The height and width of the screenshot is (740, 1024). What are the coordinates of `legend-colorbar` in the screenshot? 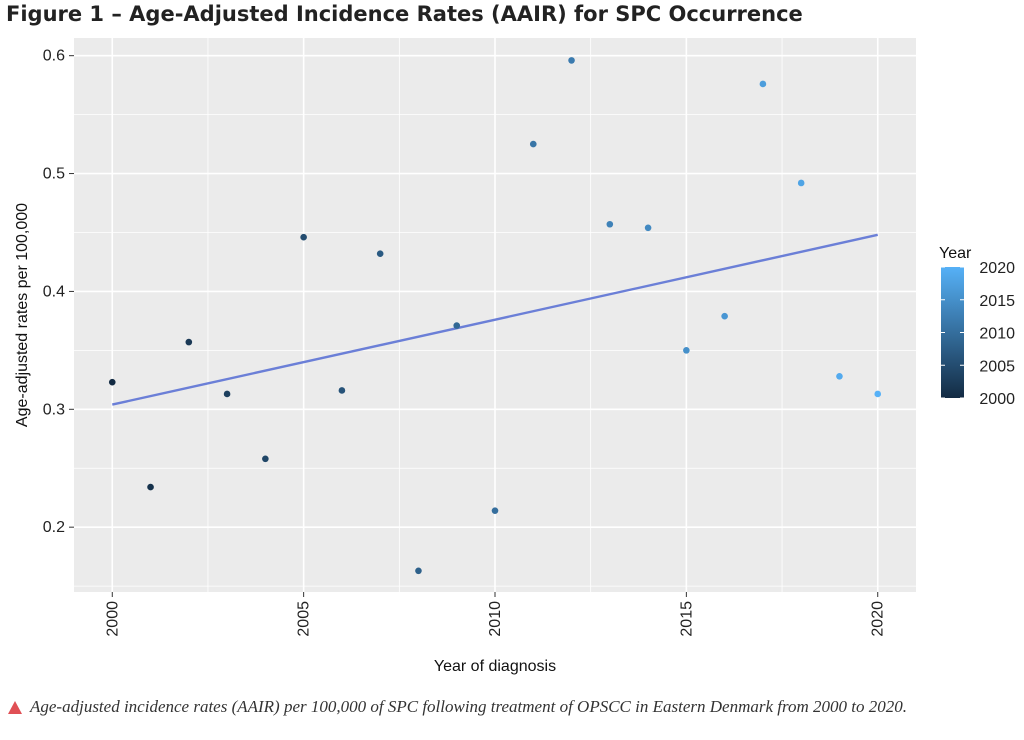 It's located at (952, 332).